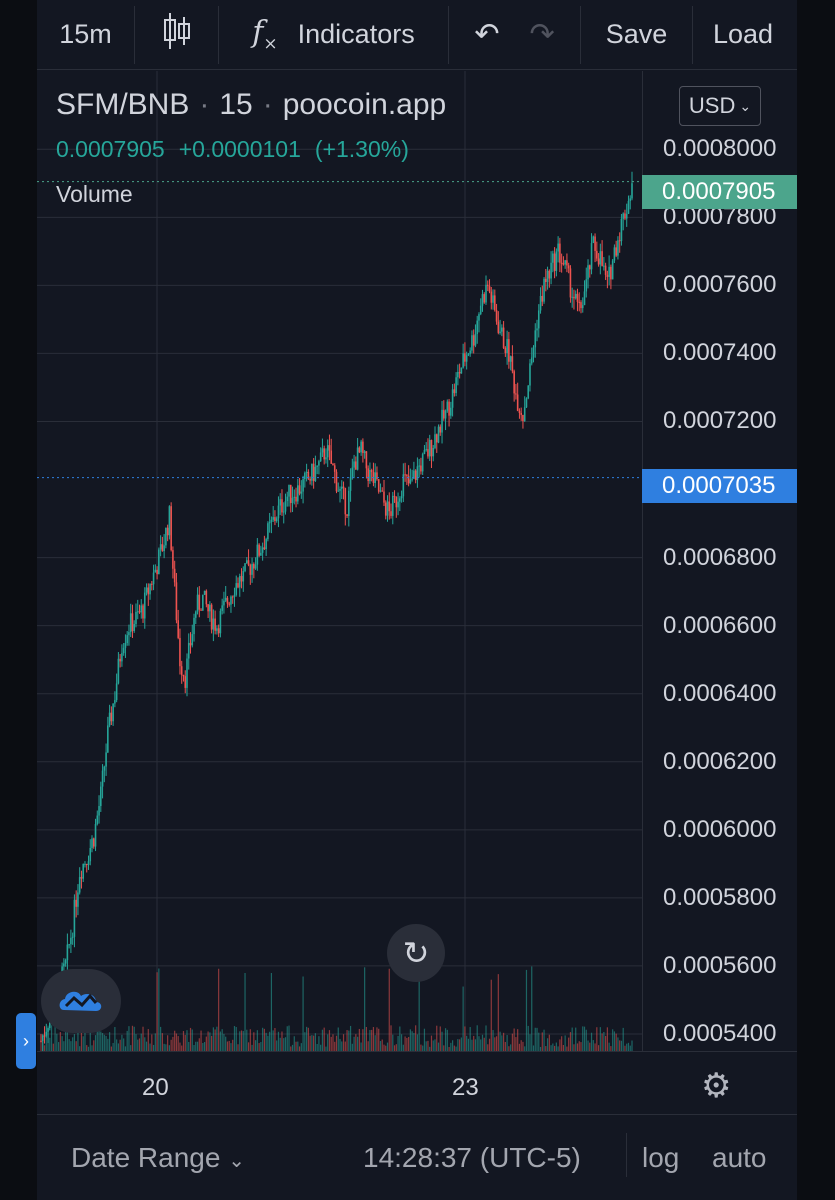 Image resolution: width=835 pixels, height=1200 pixels. What do you see at coordinates (177, 34) in the screenshot?
I see `chart-type-button` at bounding box center [177, 34].